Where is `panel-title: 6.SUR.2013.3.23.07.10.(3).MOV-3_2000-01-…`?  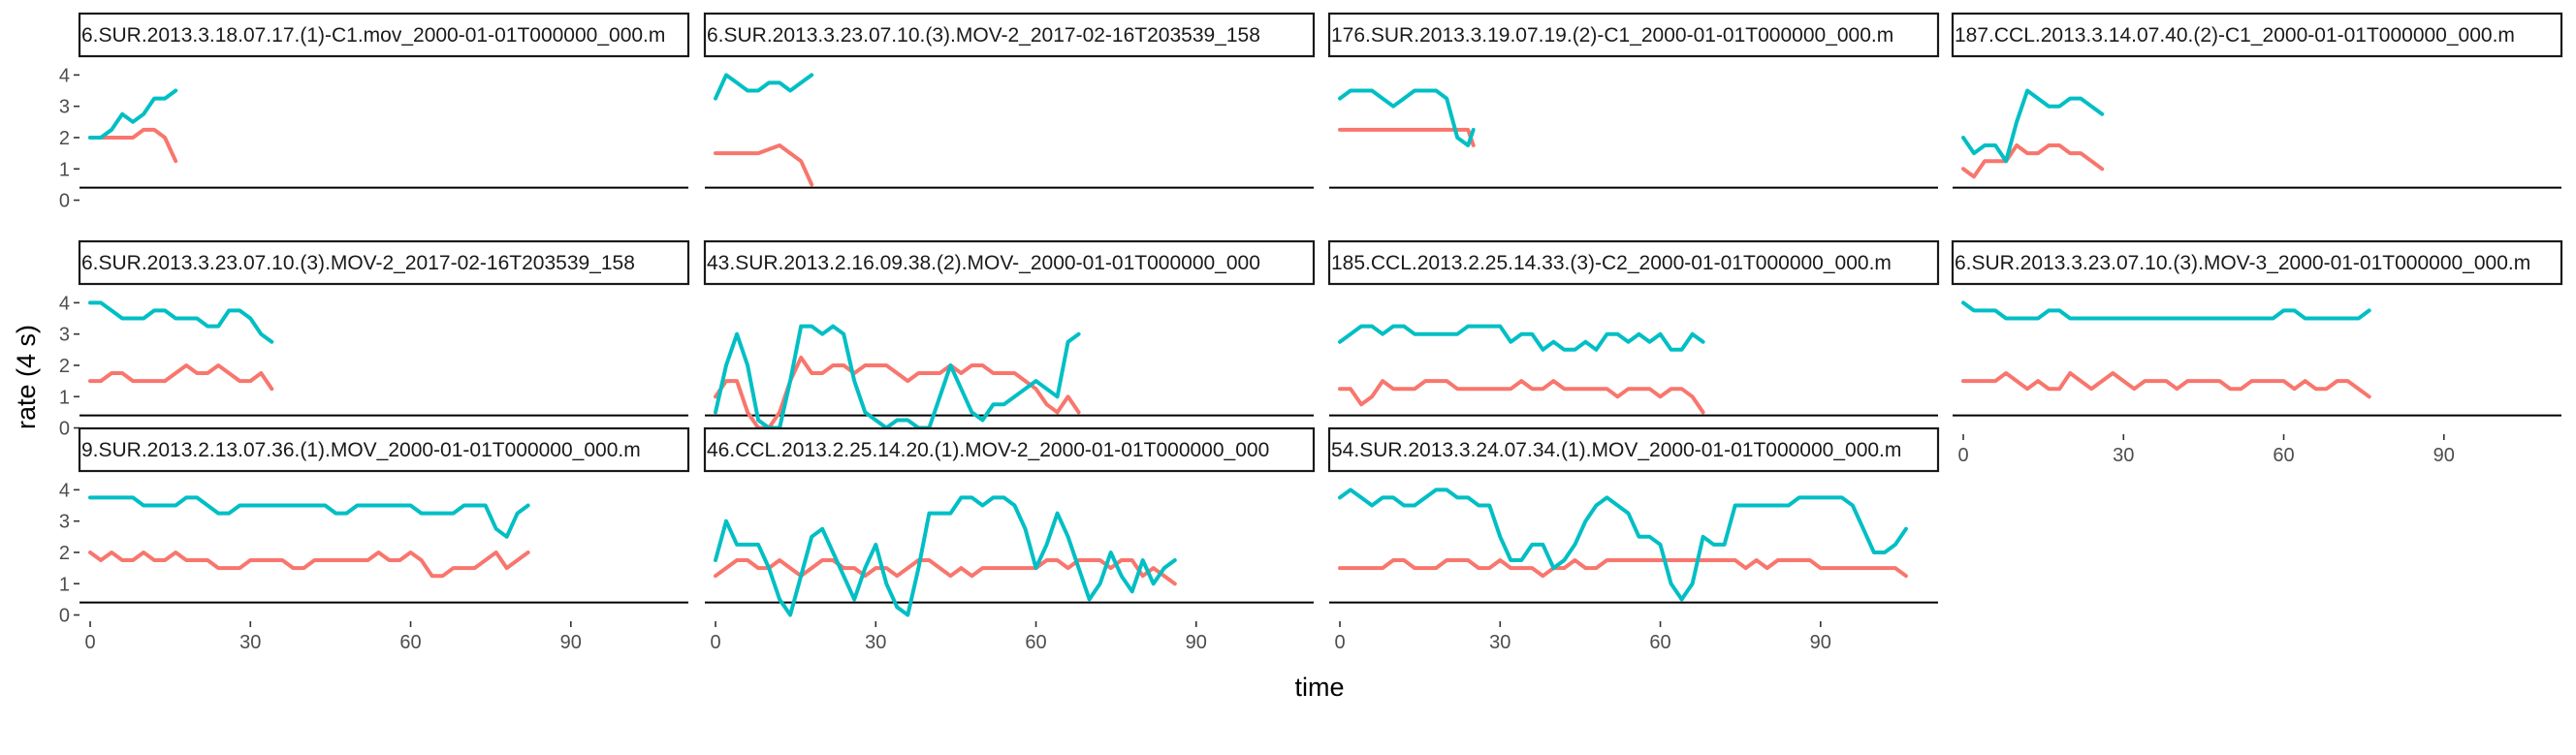
panel-title: 6.SUR.2013.3.23.07.10.(3).MOV-3_2000-01-… is located at coordinates (2242, 263).